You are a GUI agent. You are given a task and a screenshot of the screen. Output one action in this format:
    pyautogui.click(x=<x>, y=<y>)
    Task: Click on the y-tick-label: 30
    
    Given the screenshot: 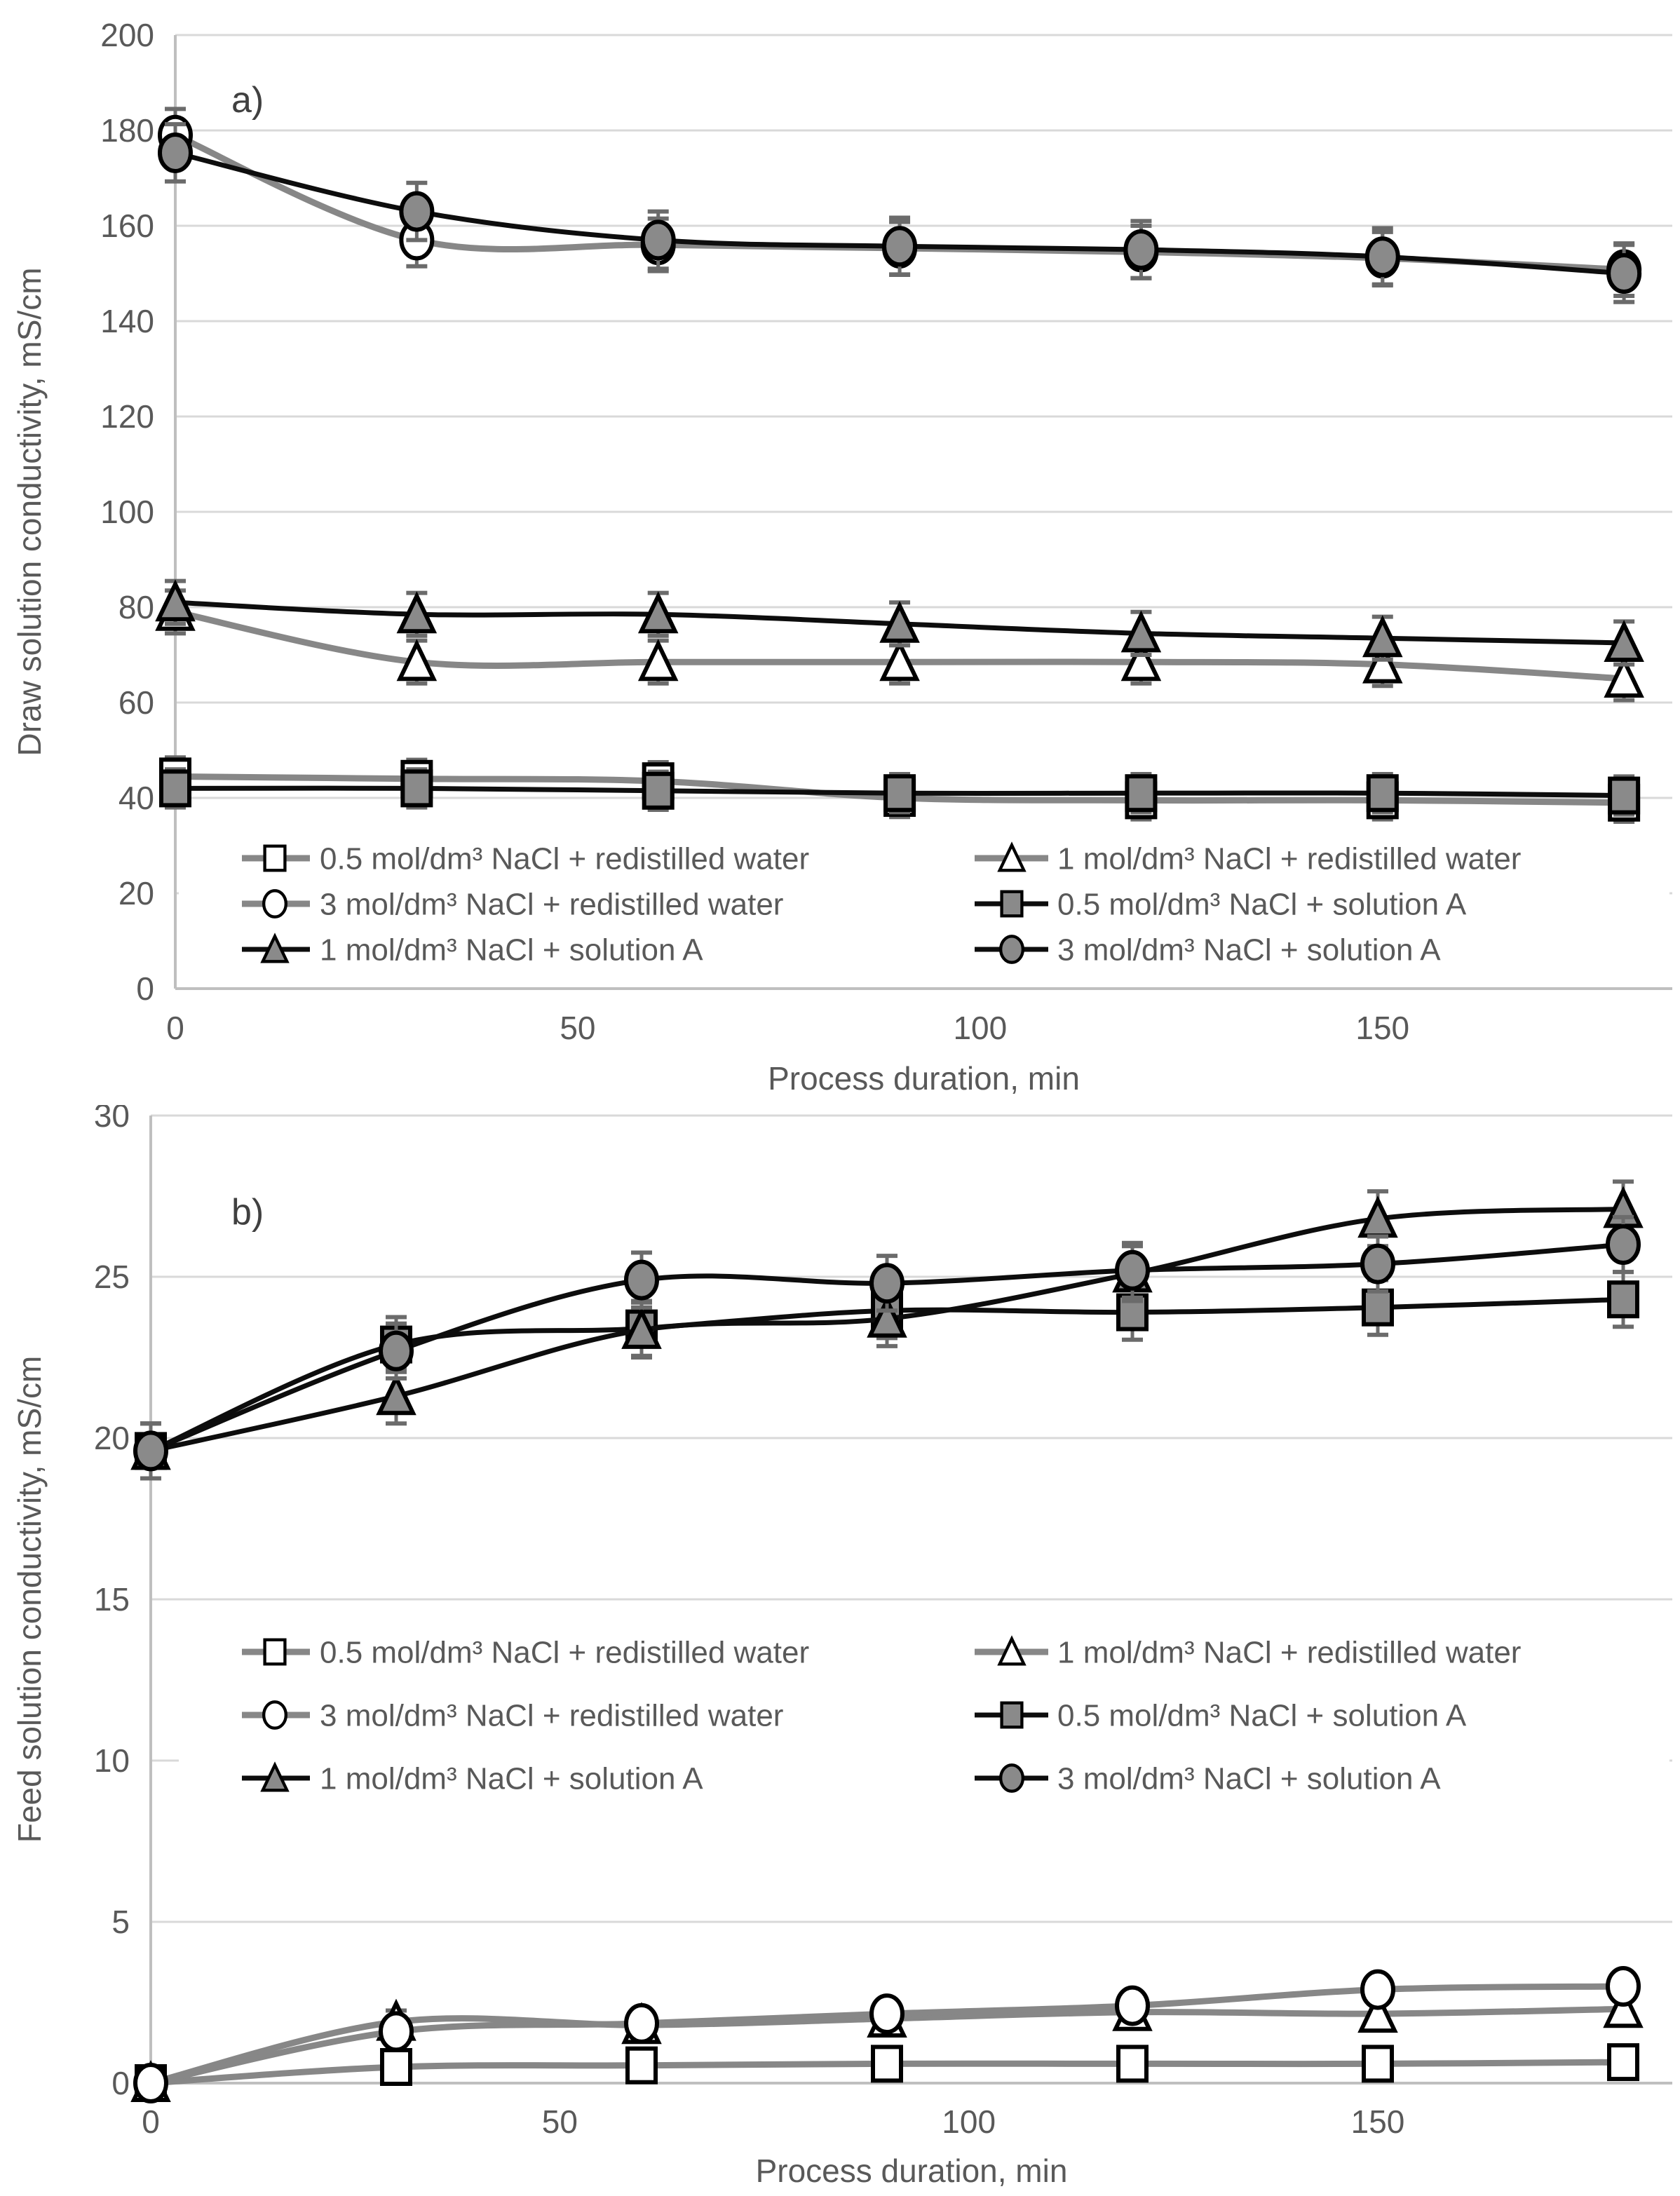 What is the action you would take?
    pyautogui.click(x=112, y=1120)
    